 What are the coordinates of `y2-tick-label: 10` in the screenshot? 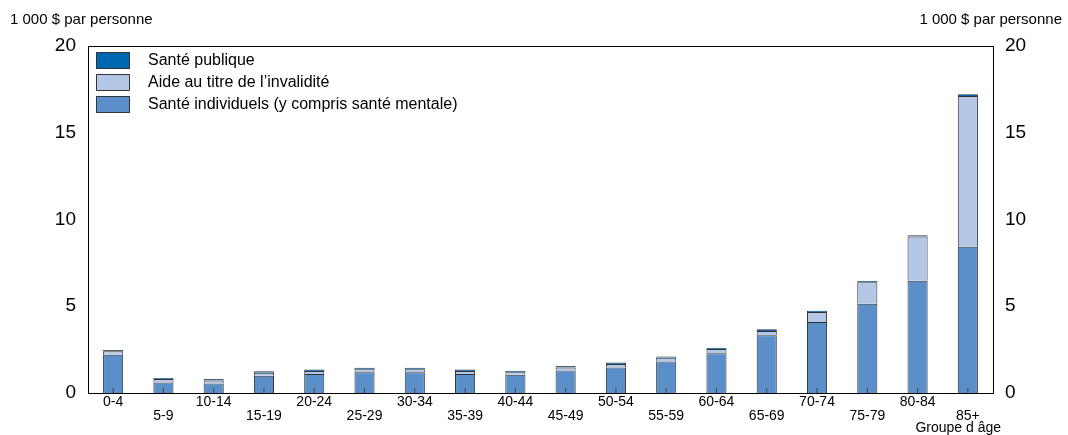 It's located at (1016, 218).